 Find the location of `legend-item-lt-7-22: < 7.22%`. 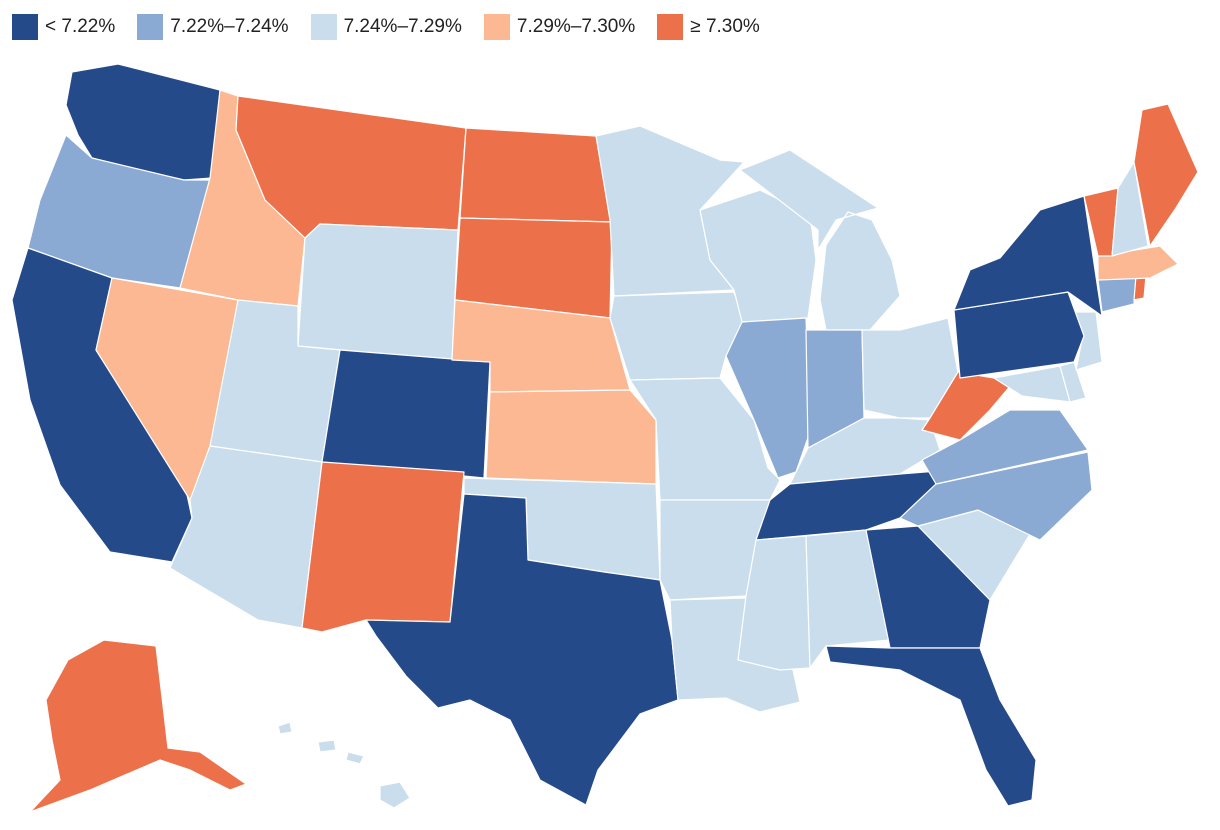

legend-item-lt-7-22: < 7.22% is located at coordinates (63, 27).